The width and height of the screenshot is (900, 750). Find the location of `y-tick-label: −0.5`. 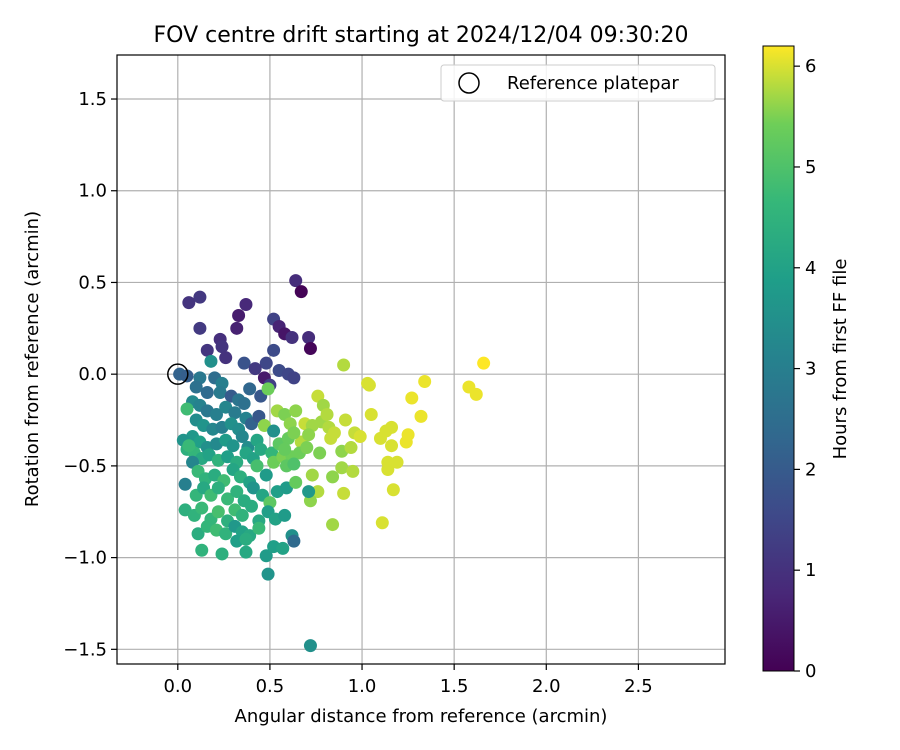

y-tick-label: −0.5 is located at coordinates (85, 466).